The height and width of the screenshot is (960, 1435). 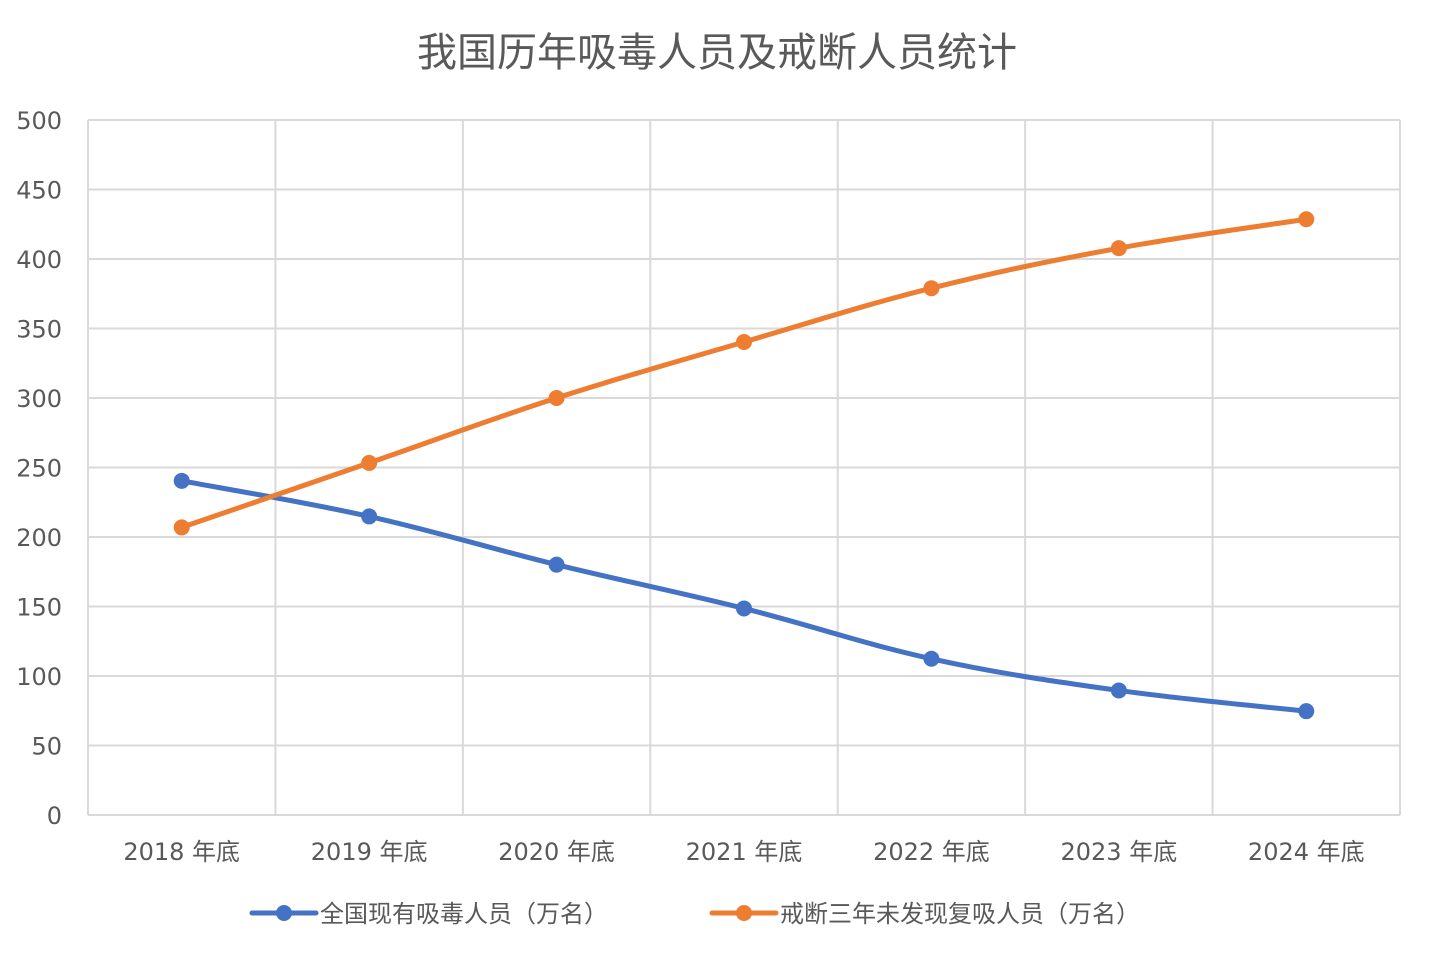 I want to click on x-tick-label: 2021 年底, so click(x=744, y=852).